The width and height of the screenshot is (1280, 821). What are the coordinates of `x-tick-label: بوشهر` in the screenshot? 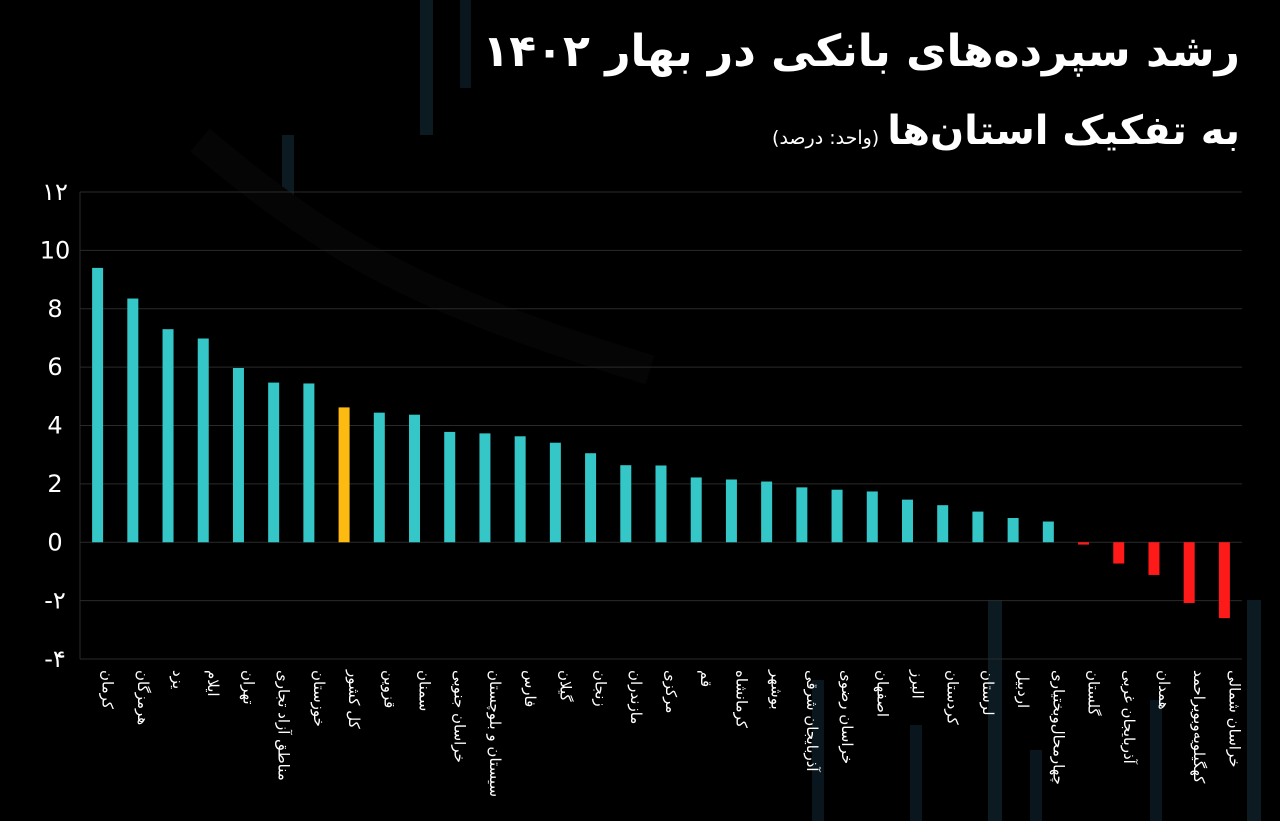 It's located at (777, 689).